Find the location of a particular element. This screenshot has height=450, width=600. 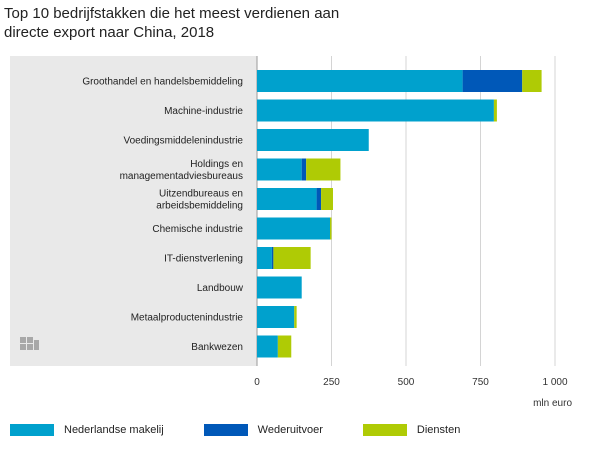

category-label-line: Groothandel en handelsbemiddeling is located at coordinates (162, 82).